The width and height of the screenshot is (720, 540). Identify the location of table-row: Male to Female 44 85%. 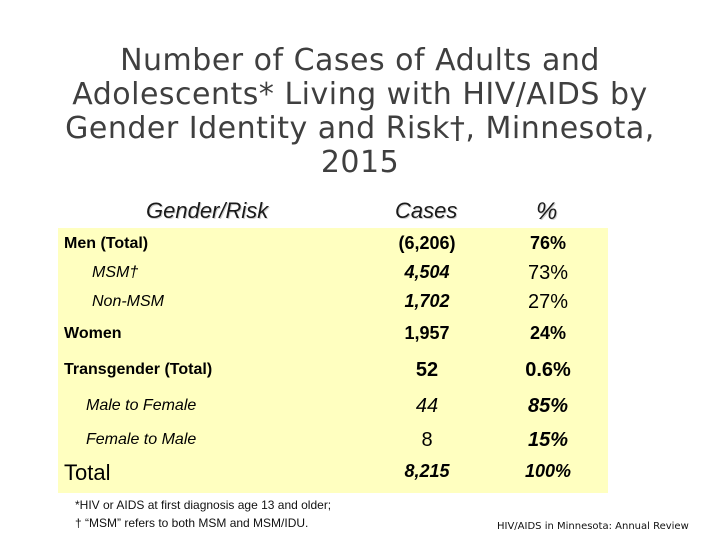
(360, 409).